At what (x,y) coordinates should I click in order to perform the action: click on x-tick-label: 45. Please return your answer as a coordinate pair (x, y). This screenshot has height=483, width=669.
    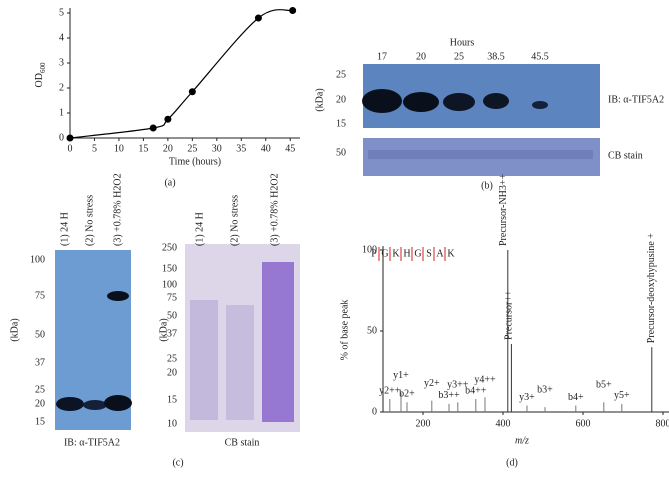
    Looking at the image, I should click on (290, 148).